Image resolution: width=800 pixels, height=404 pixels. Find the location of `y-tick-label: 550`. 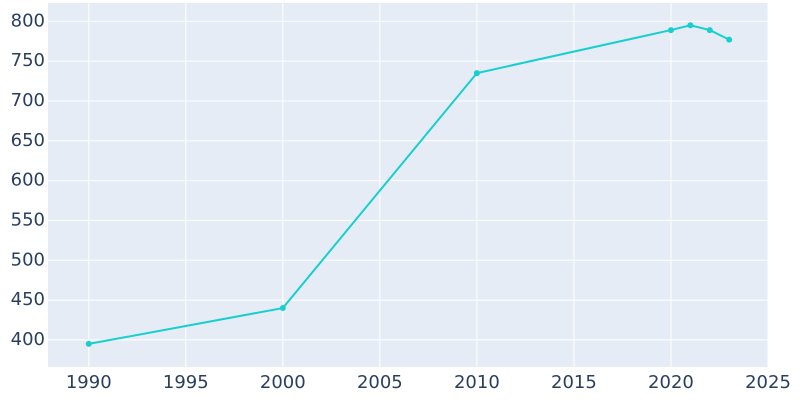

y-tick-label: 550 is located at coordinates (28, 219).